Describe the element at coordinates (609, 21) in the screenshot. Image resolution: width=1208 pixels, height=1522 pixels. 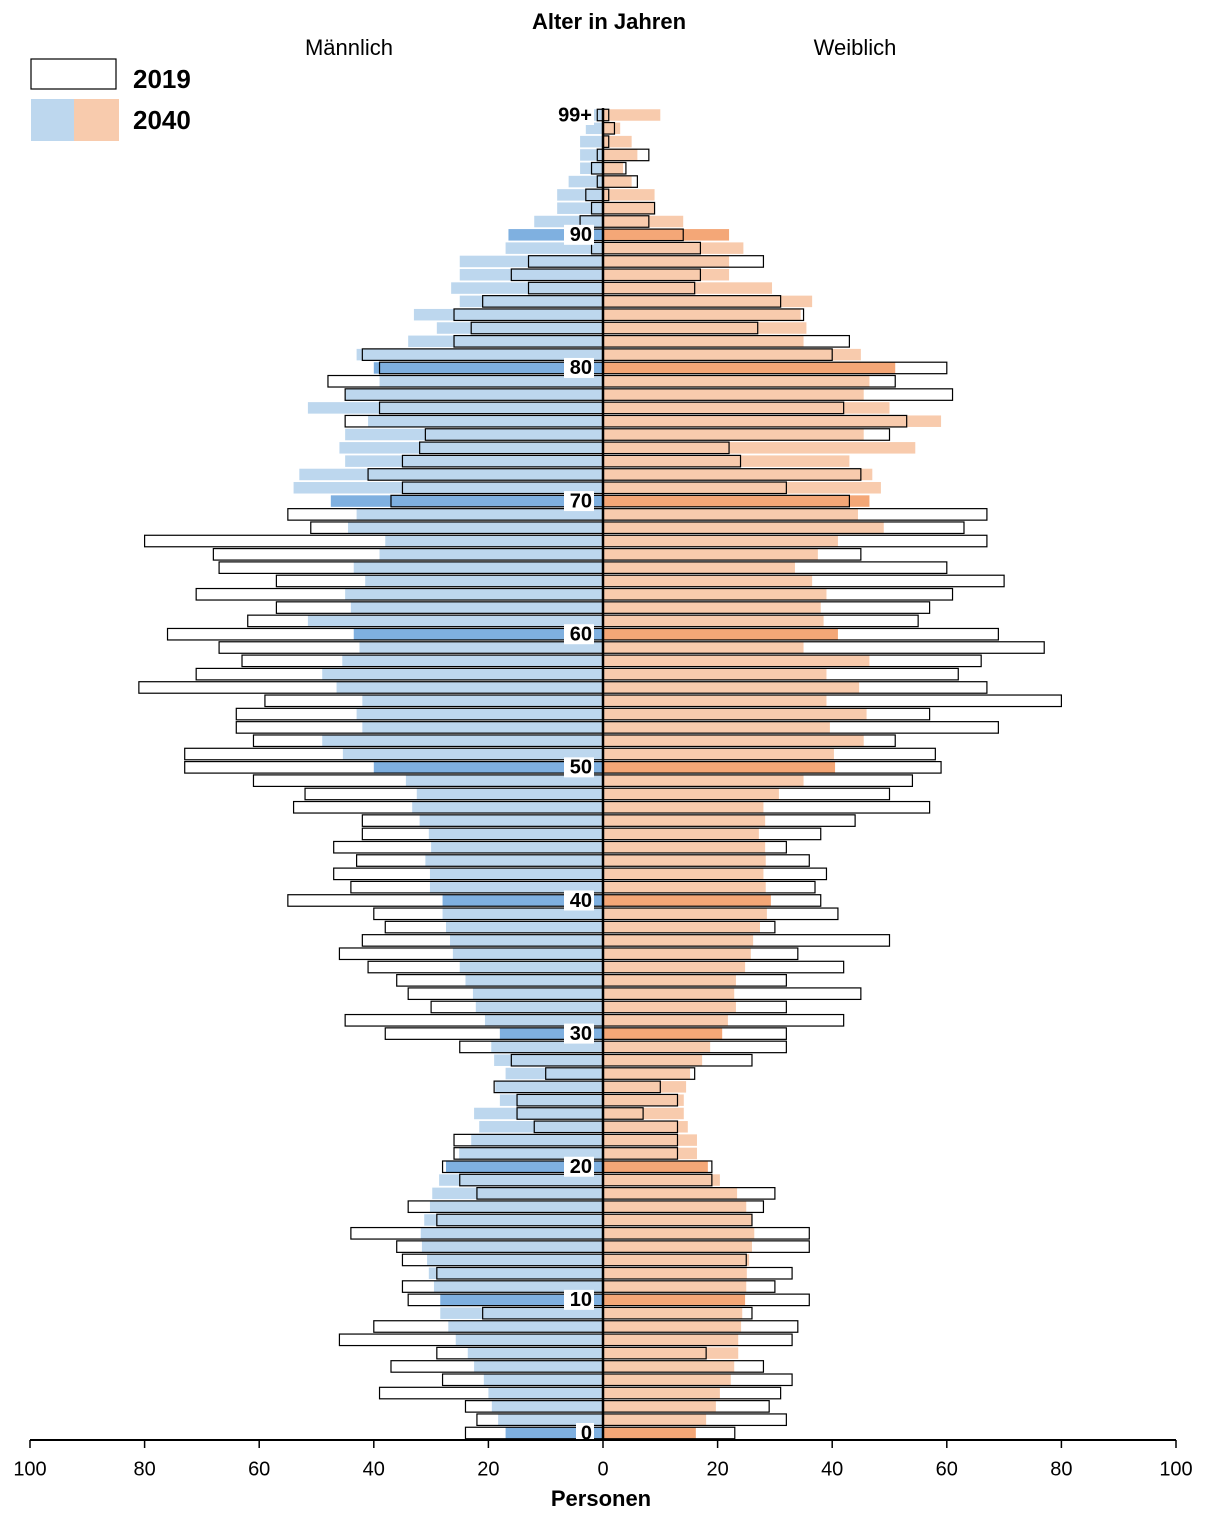
I see `chart-title: Alter in Jahren` at that location.